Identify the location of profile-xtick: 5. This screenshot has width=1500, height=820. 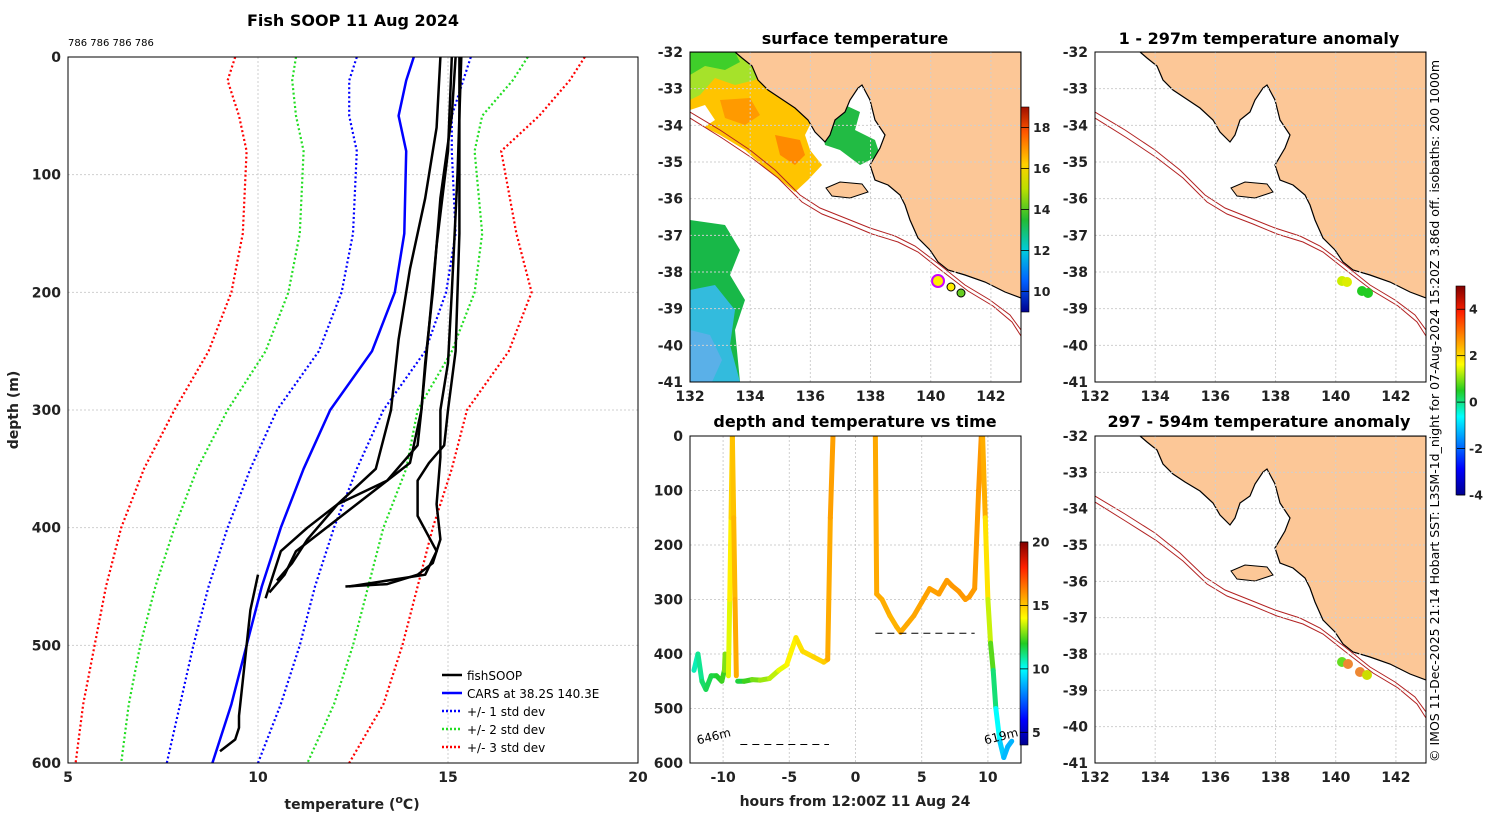
(68, 778).